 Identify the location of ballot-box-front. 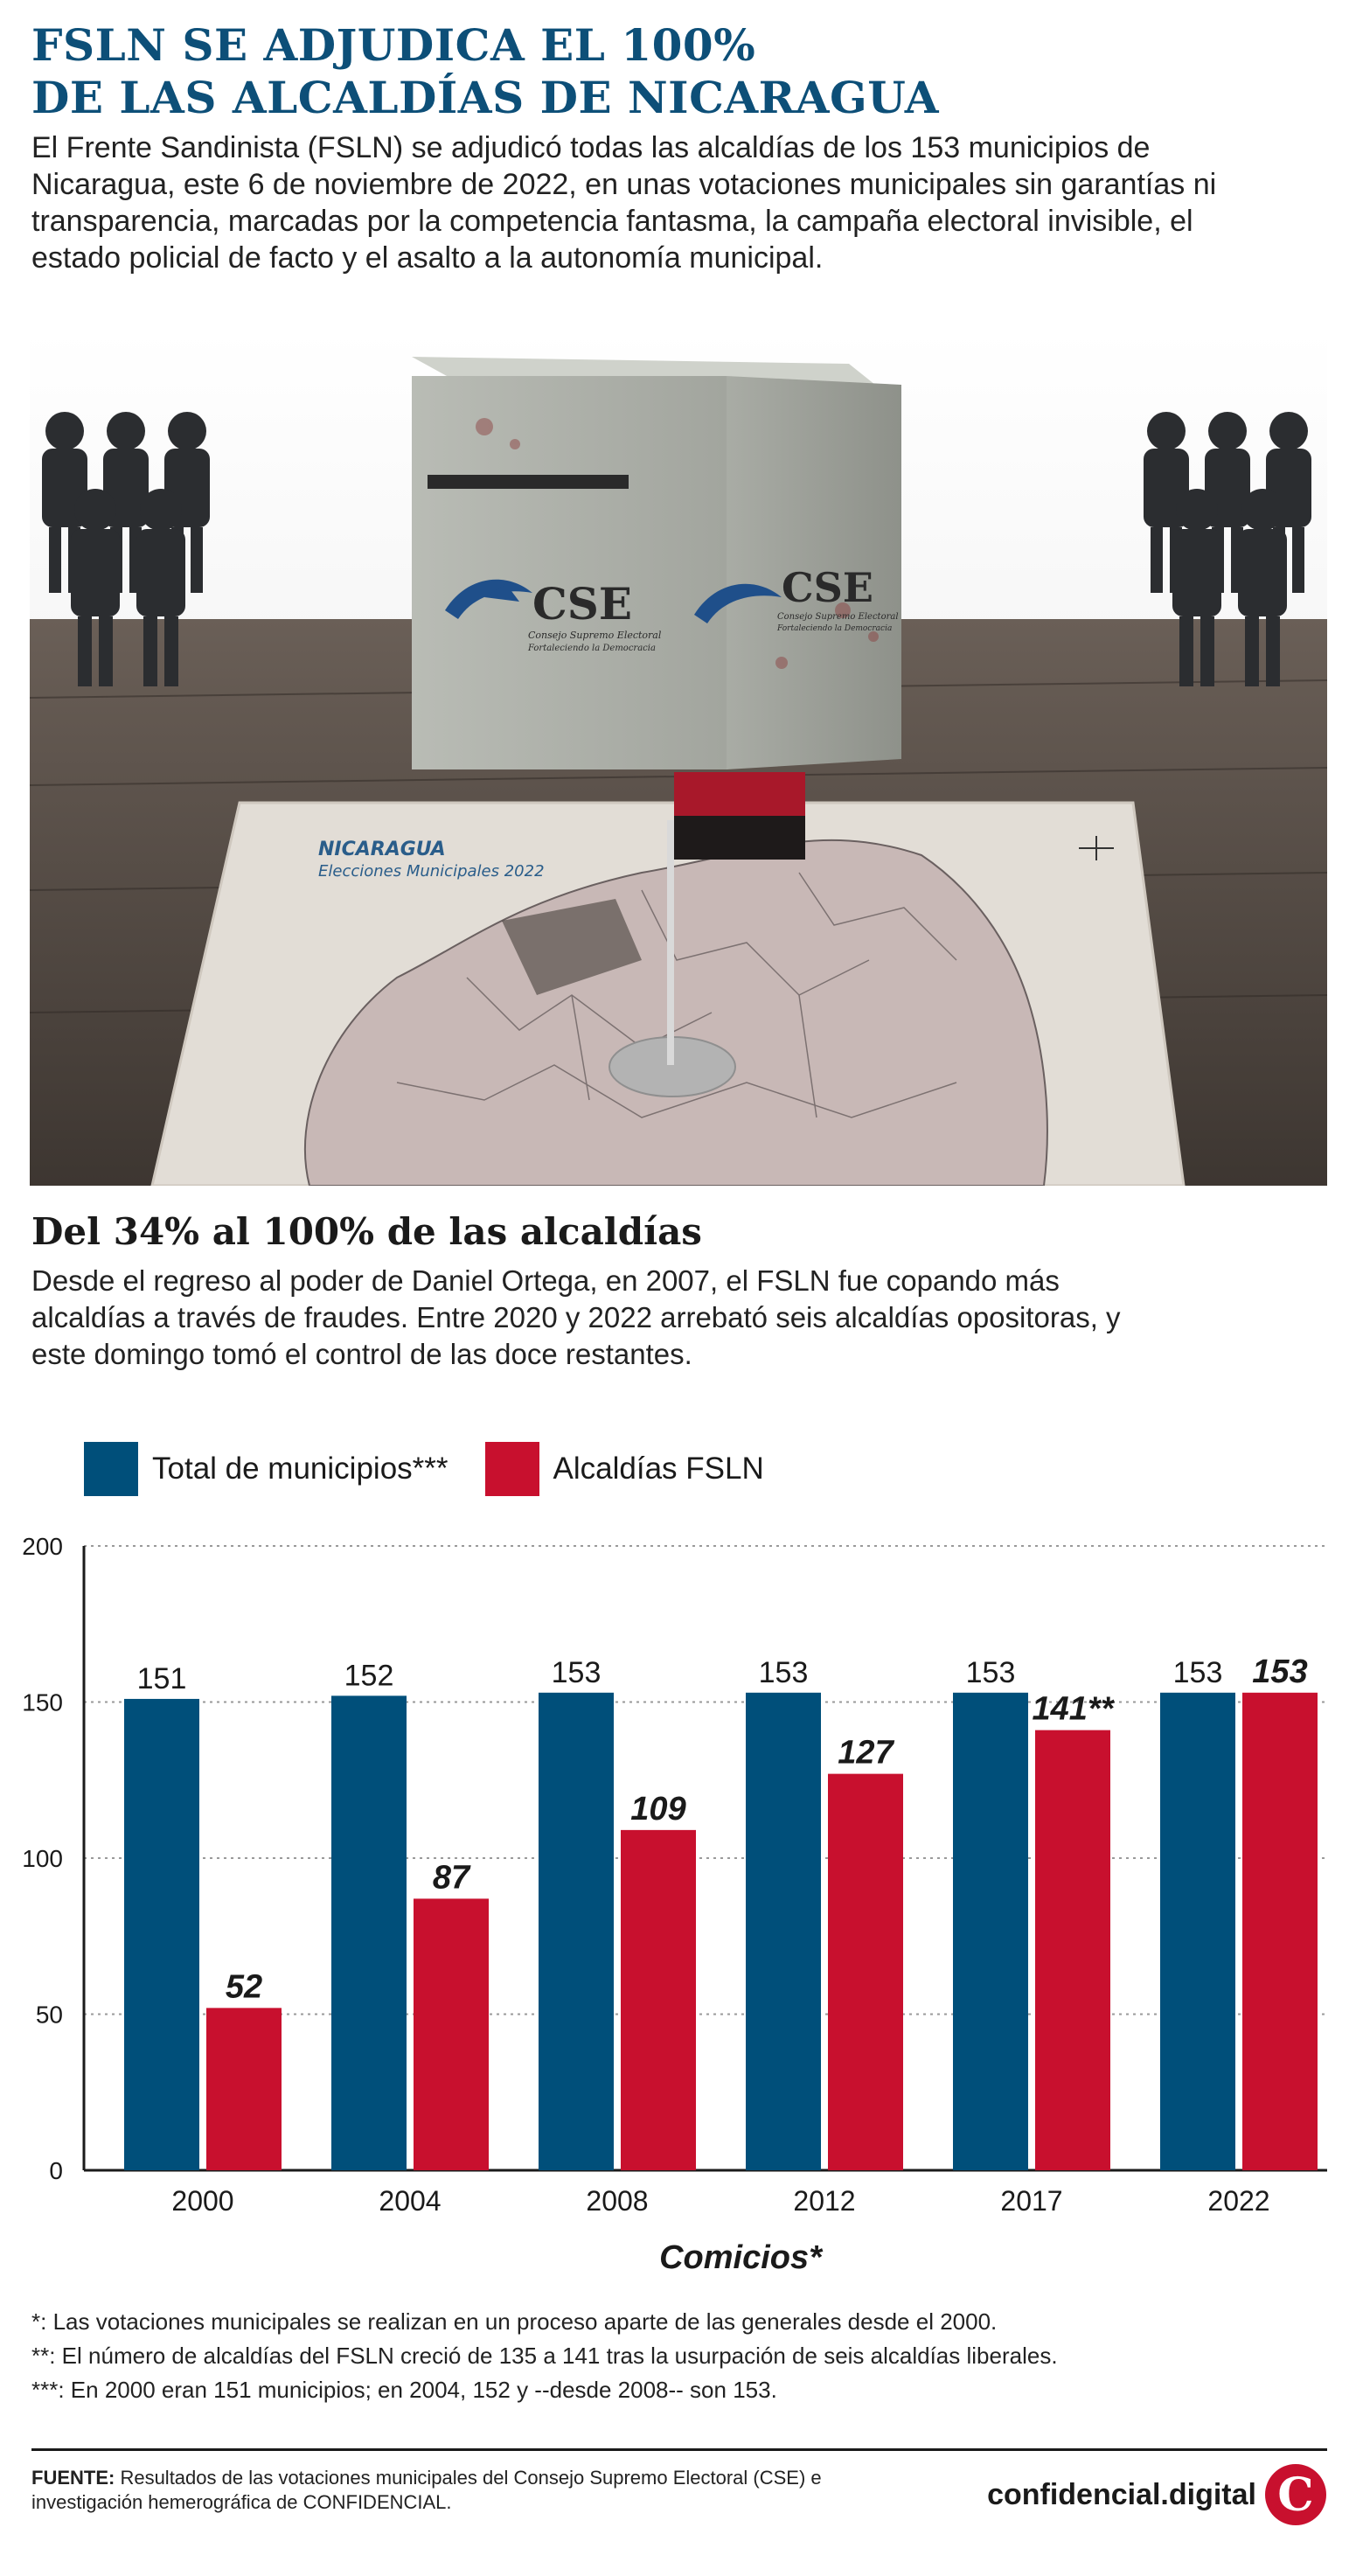
(569, 572).